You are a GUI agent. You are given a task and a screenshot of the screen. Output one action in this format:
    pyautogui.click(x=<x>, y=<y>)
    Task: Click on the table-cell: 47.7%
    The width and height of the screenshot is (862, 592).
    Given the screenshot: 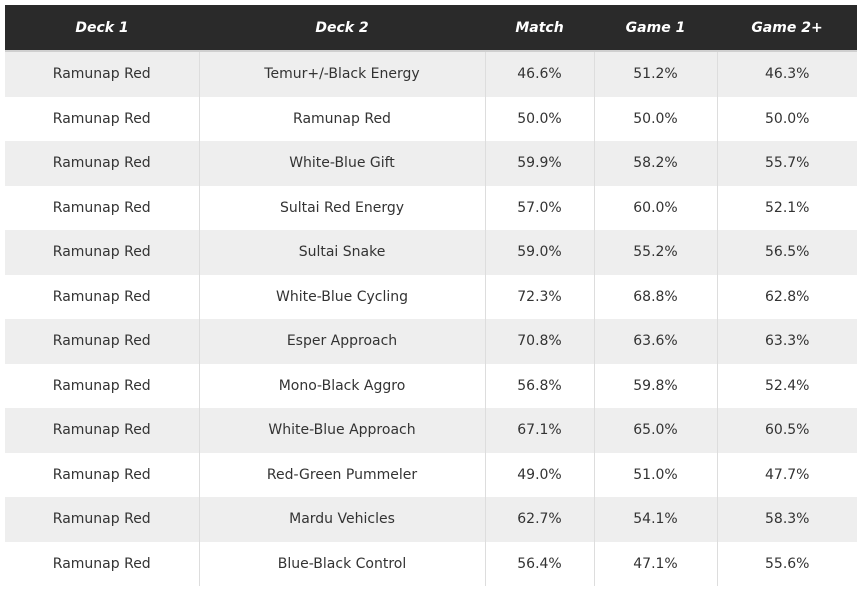 What is the action you would take?
    pyautogui.click(x=786, y=474)
    